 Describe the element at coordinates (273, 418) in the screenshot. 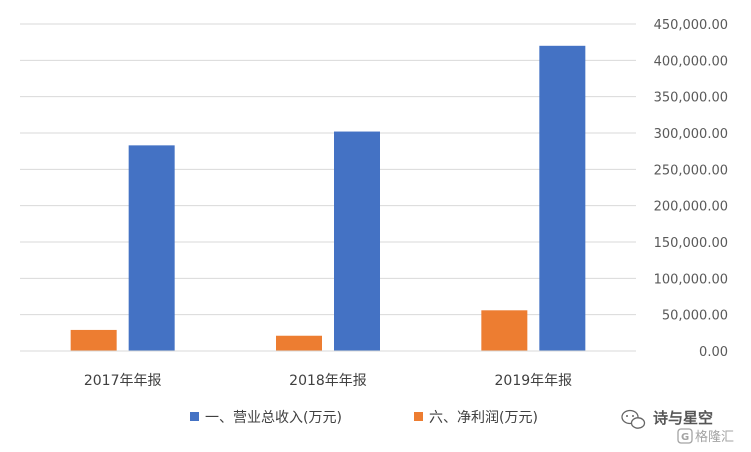

I see `legend-label-revenue: 一、营业总收入(万元)` at that location.